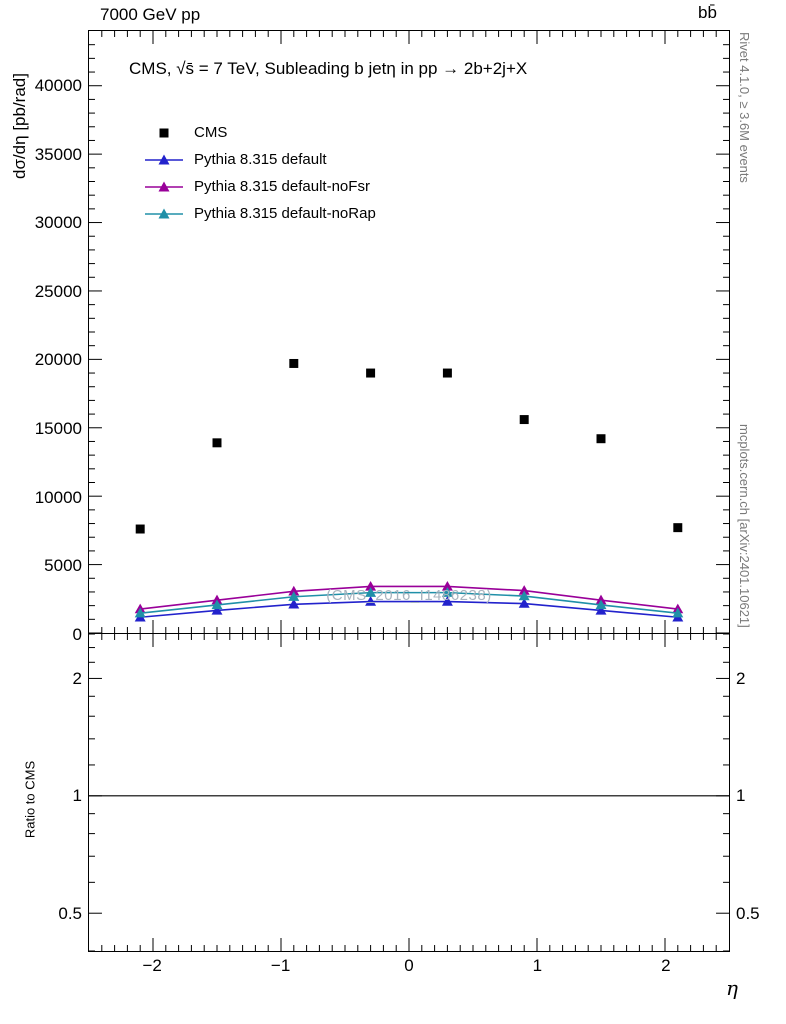 This screenshot has width=786, height=1024. I want to click on y-tick-label: 0, so click(77, 634).